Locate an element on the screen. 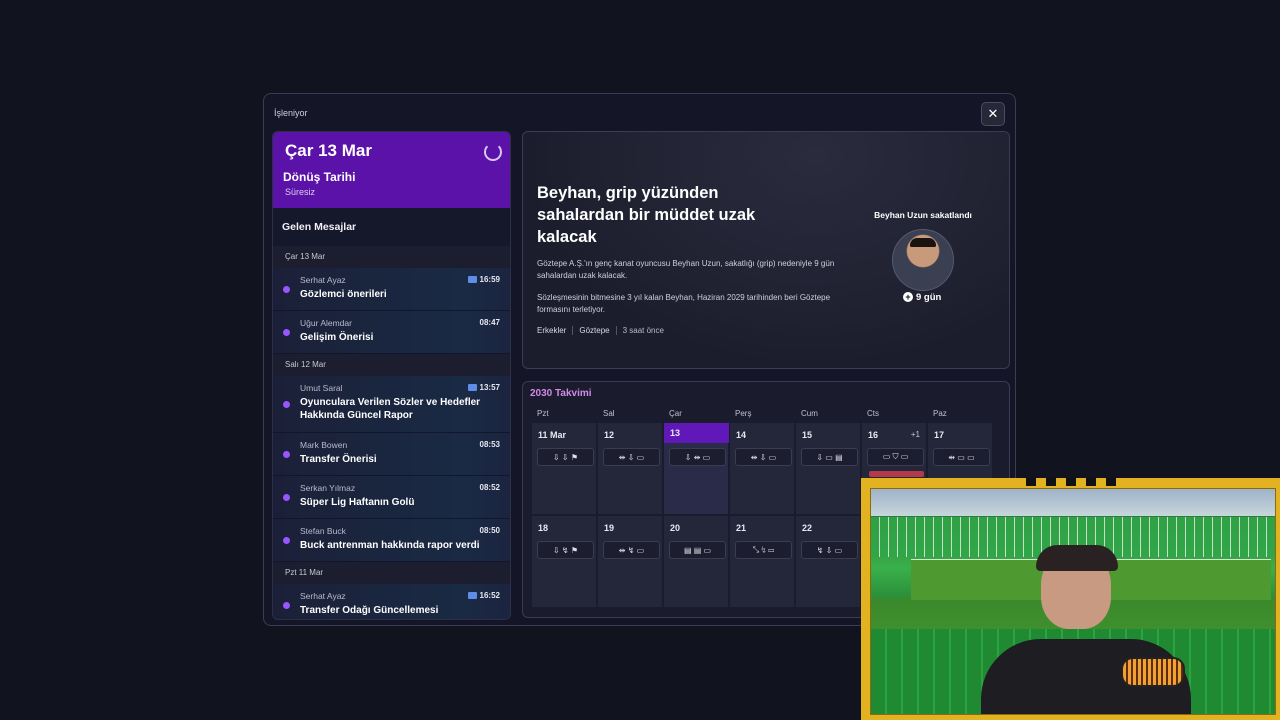 The height and width of the screenshot is (720, 1280). header-title: Dönüş Tarihi is located at coordinates (319, 177).